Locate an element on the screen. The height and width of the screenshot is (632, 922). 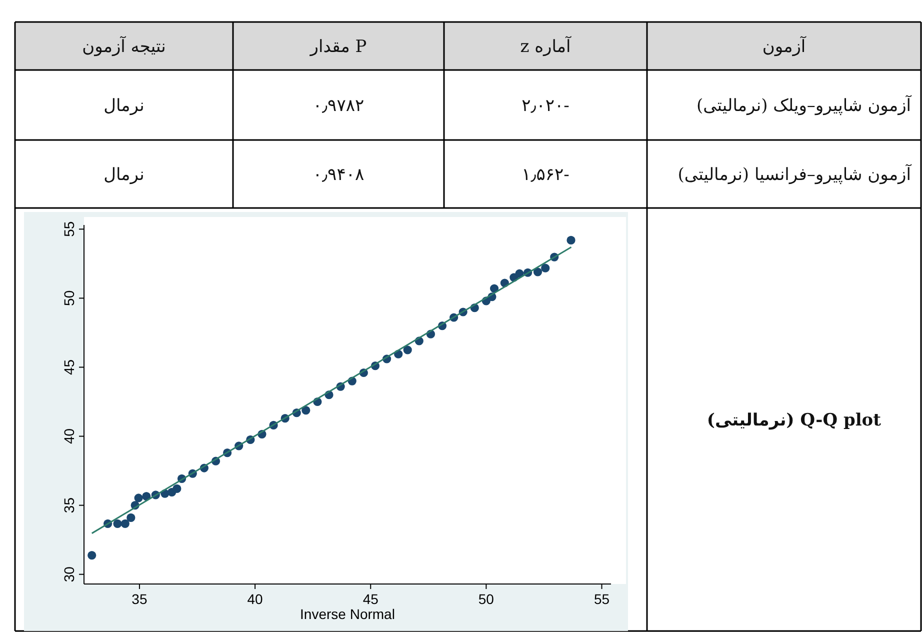
text: آزمون is located at coordinates (784, 46).